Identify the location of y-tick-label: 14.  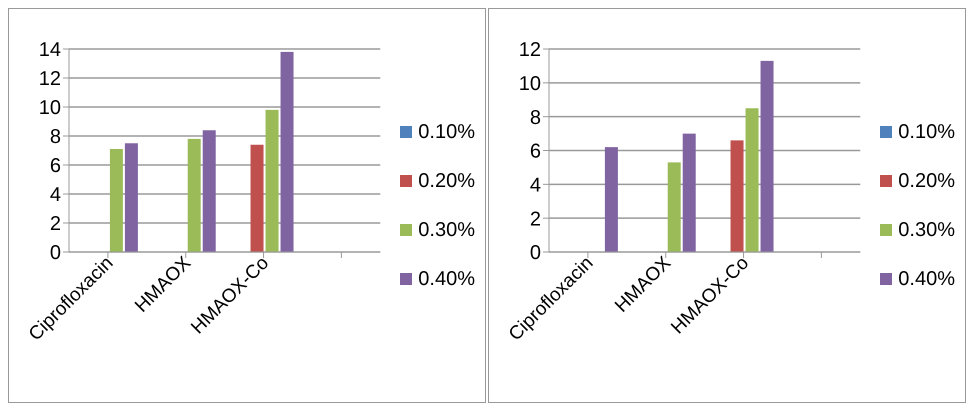
(49, 50).